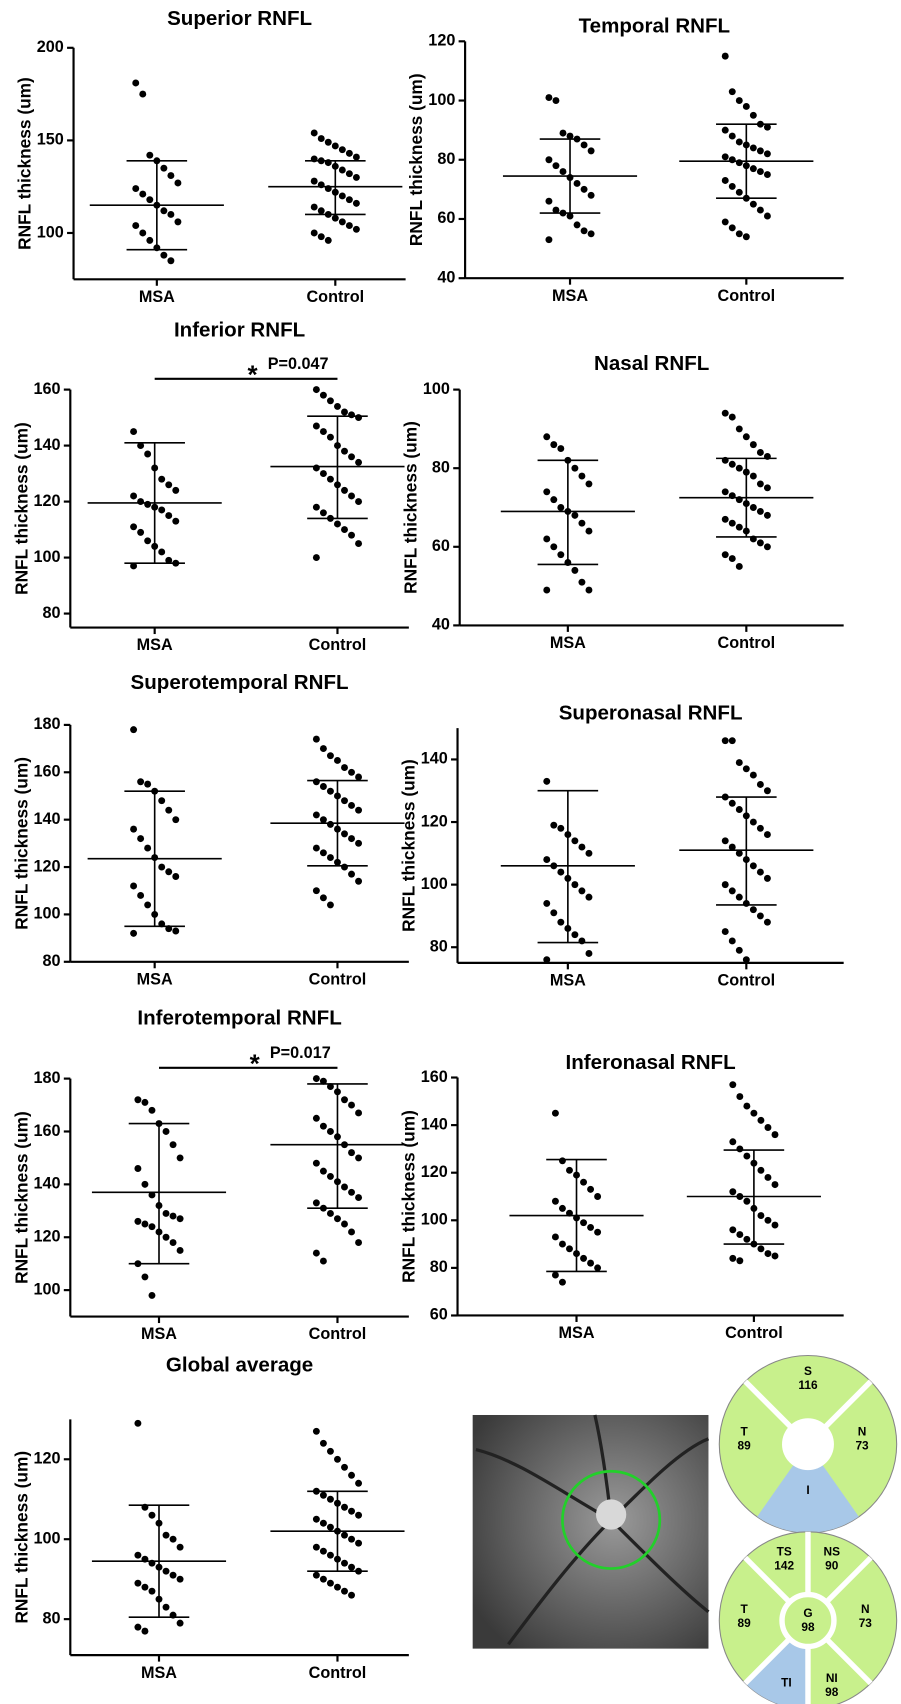 Image resolution: width=901 pixels, height=1704 pixels. Describe the element at coordinates (416, 159) in the screenshot. I see `y-axis-label: RNFL thickness (um)` at that location.